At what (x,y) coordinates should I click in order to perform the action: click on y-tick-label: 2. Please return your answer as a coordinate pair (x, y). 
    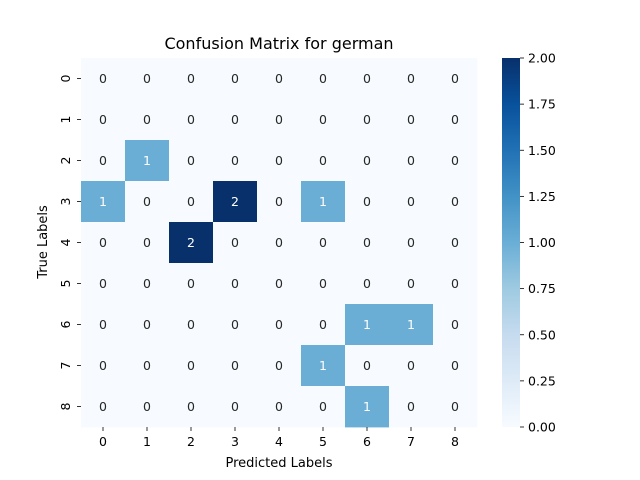
    Looking at the image, I should click on (65, 161).